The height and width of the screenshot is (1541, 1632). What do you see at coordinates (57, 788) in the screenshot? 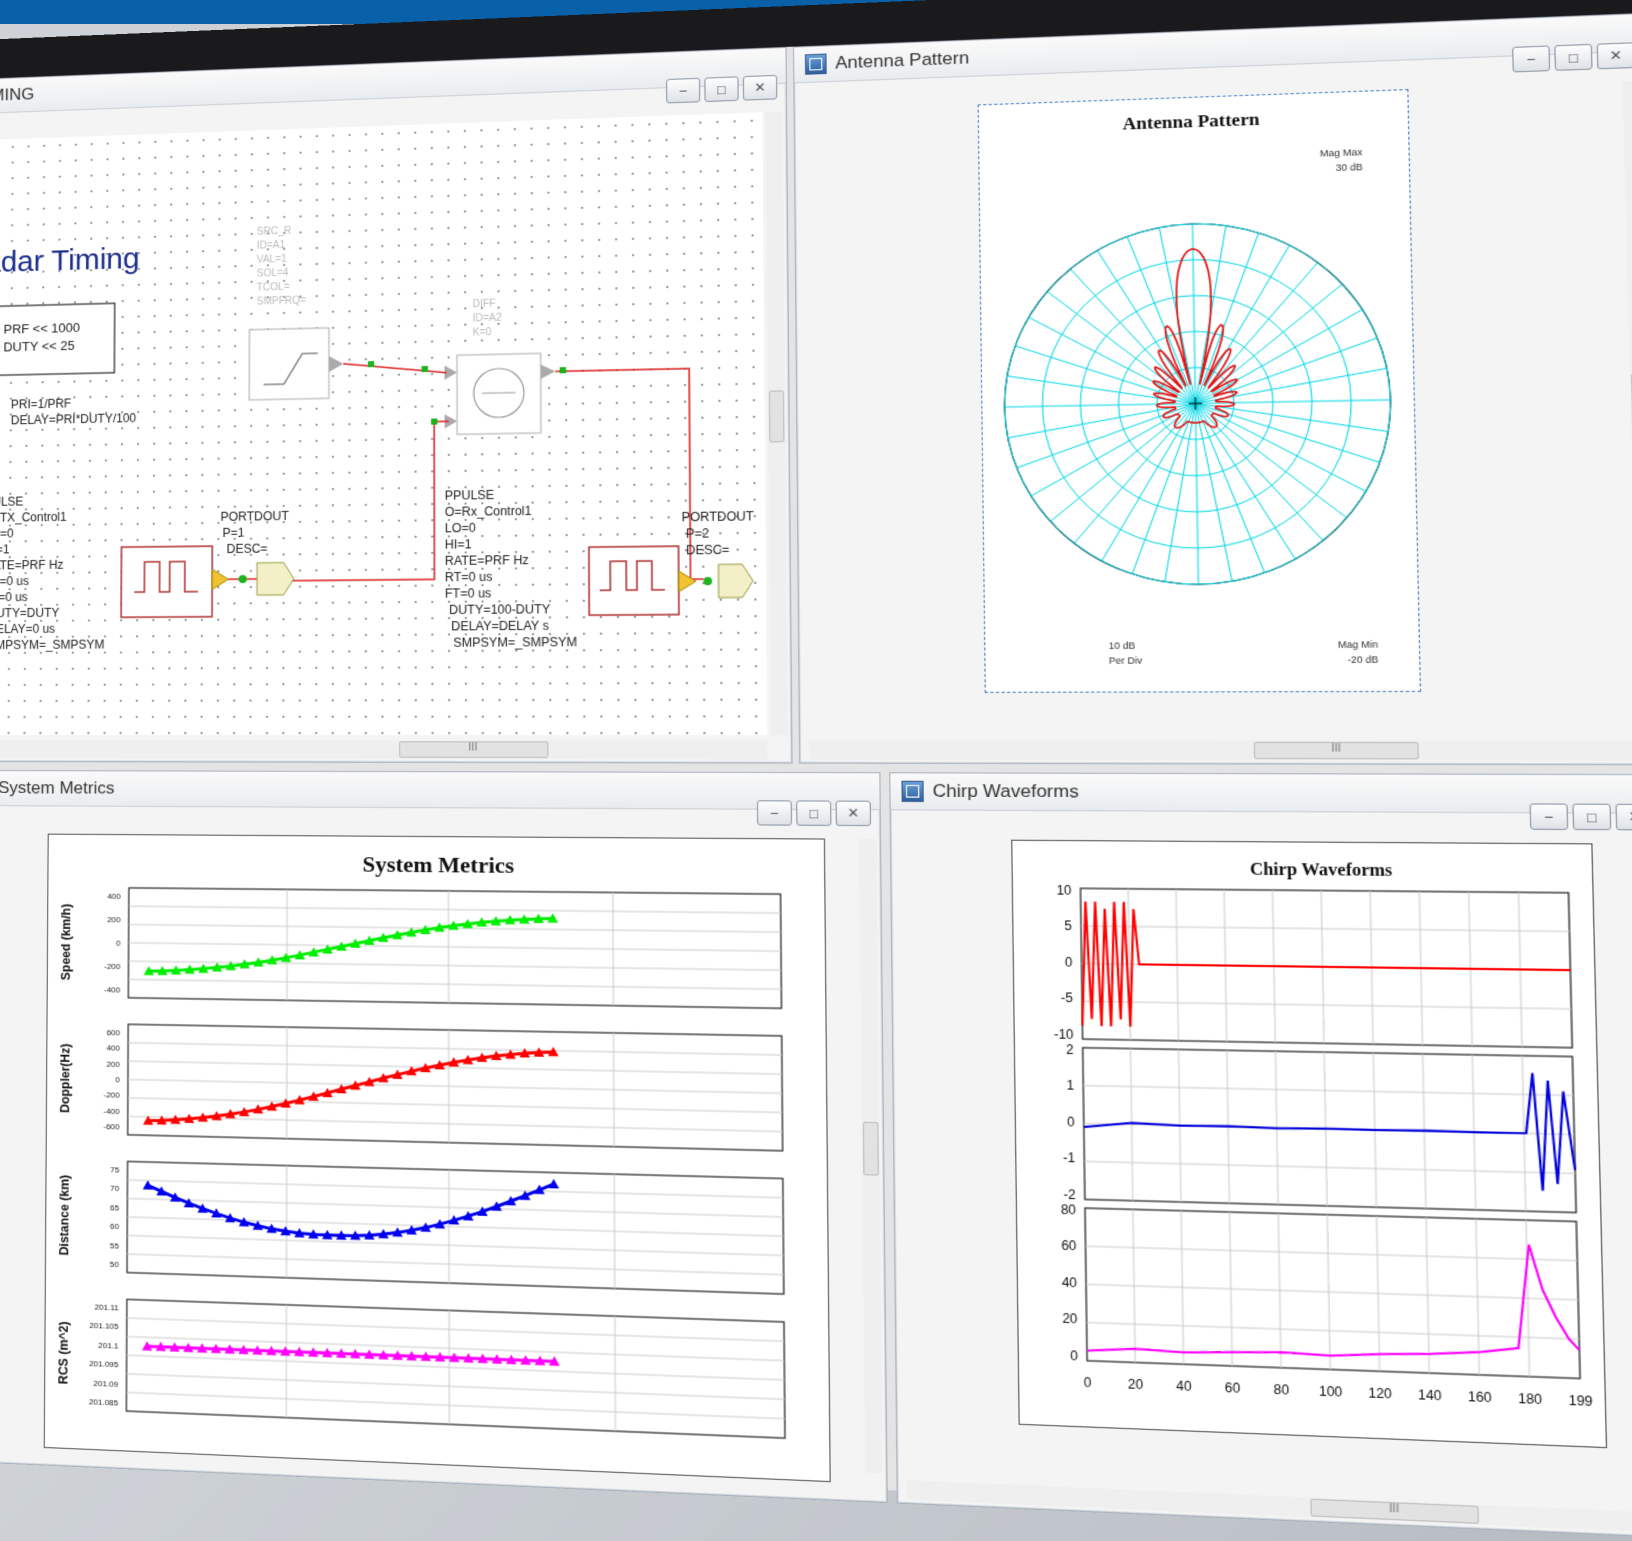
I see `metrics-title: System Metrics` at bounding box center [57, 788].